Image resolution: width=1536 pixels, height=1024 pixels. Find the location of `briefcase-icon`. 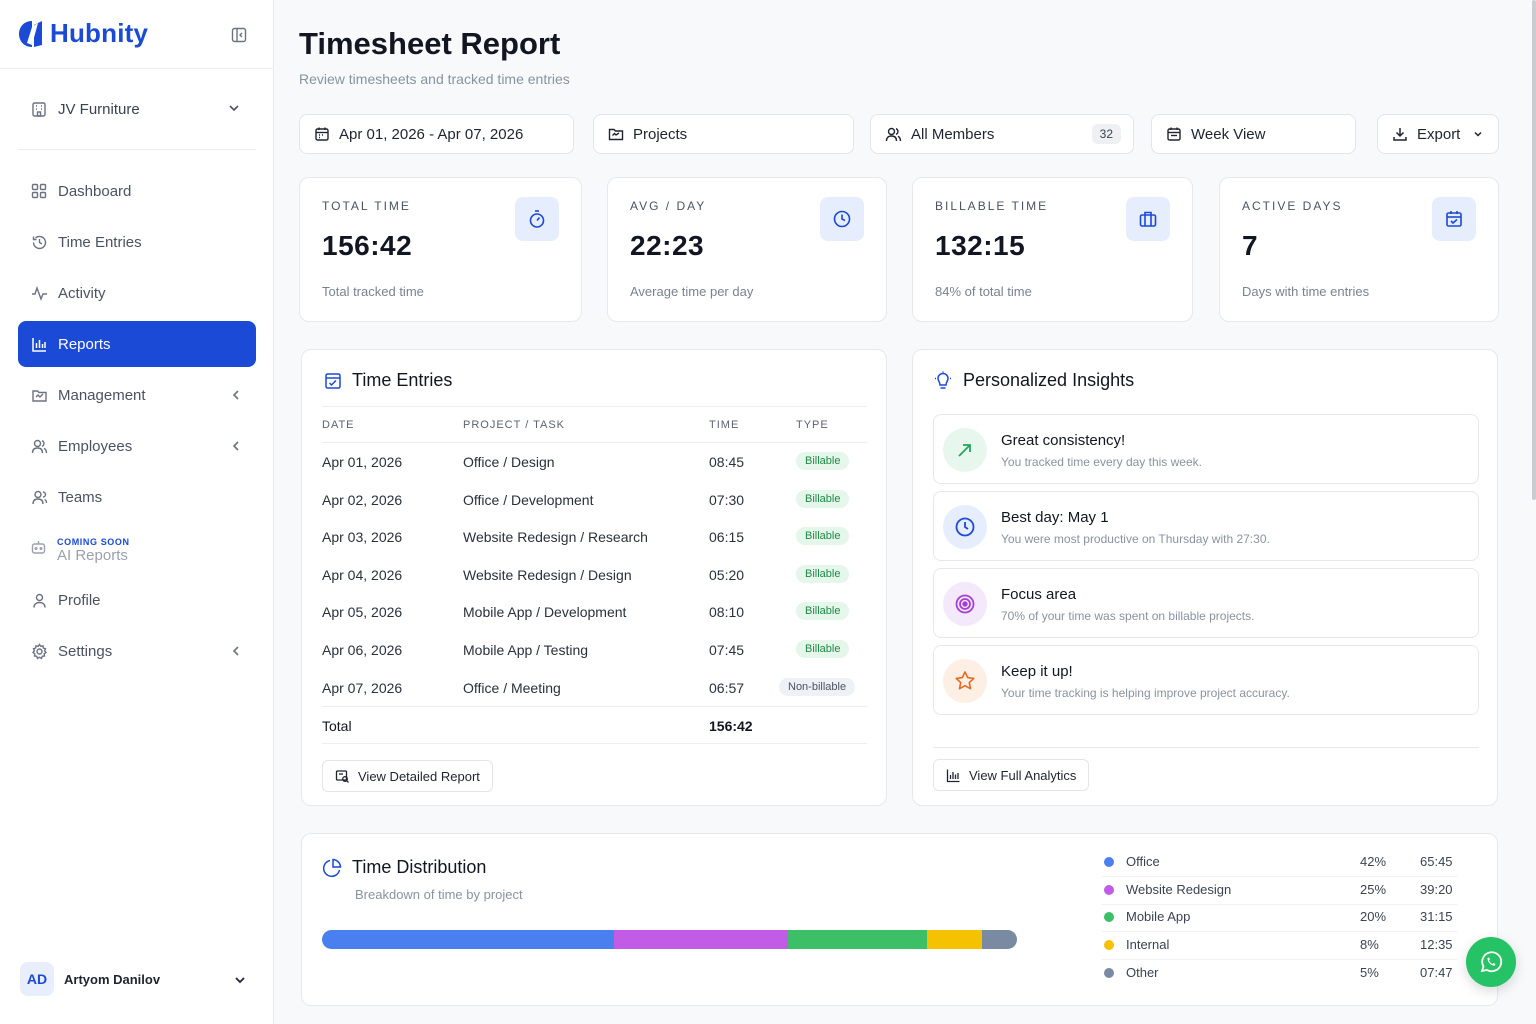

briefcase-icon is located at coordinates (1148, 219).